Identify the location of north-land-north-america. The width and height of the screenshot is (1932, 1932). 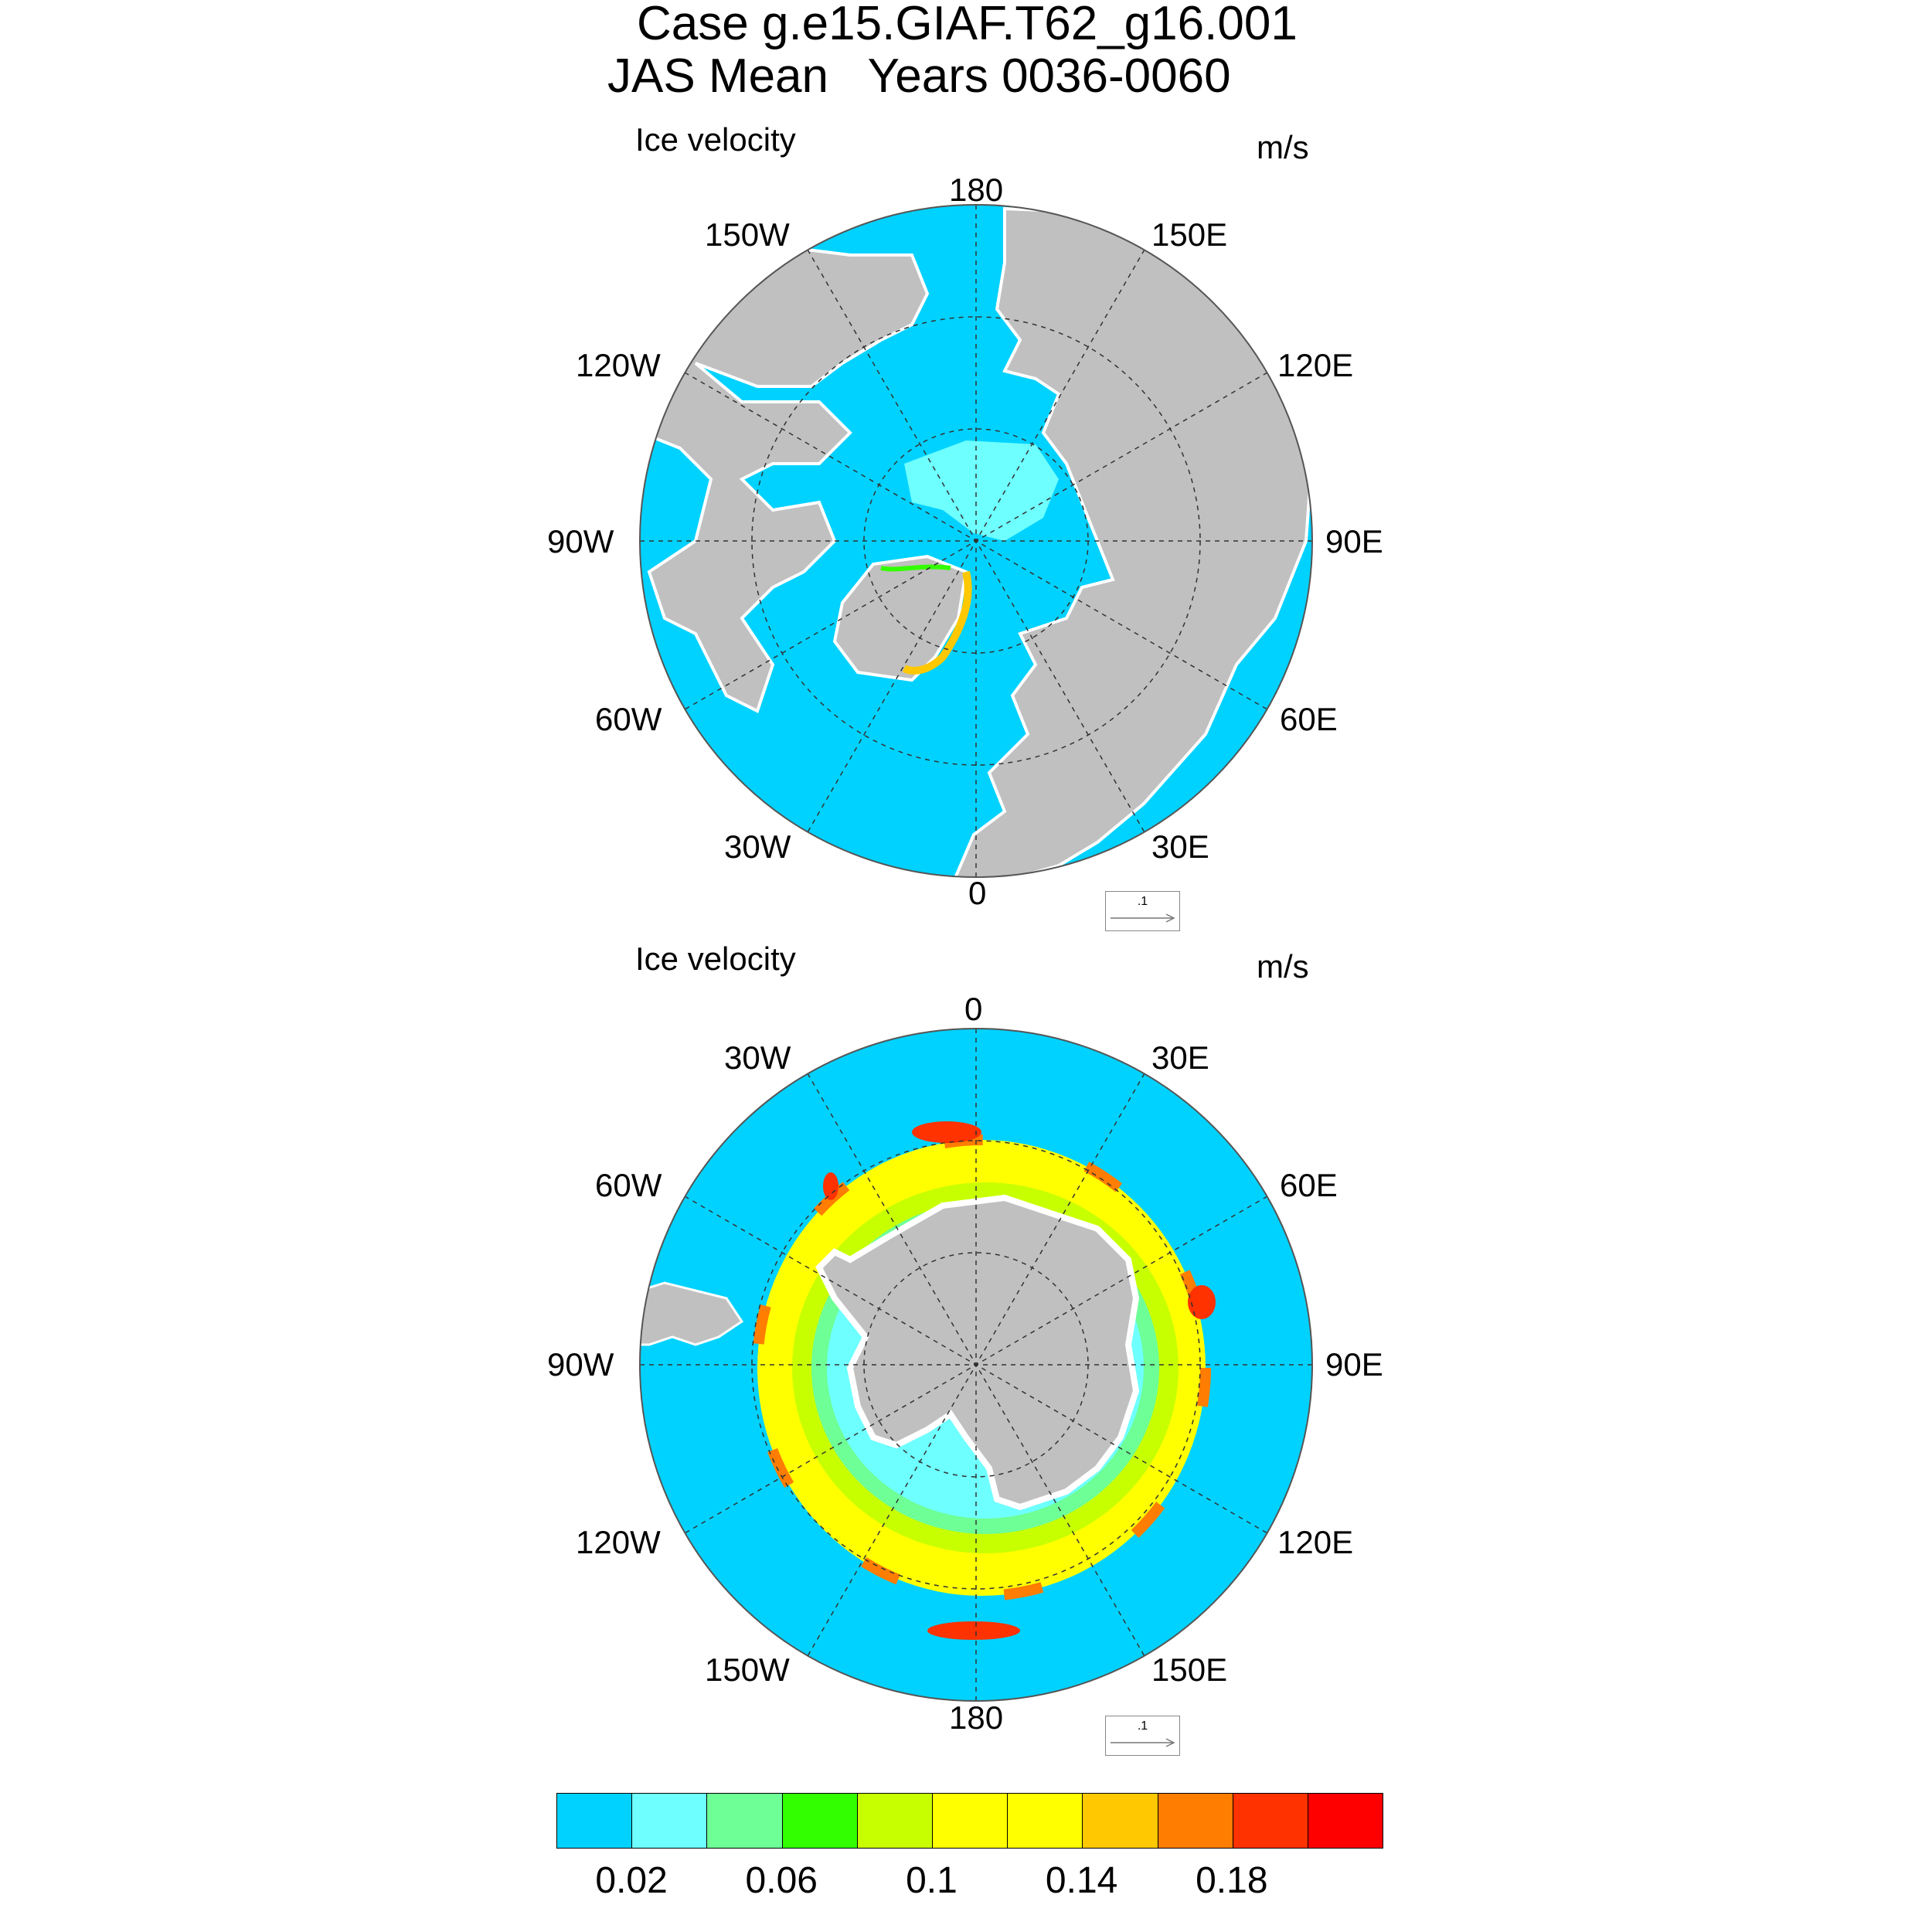
(785, 479).